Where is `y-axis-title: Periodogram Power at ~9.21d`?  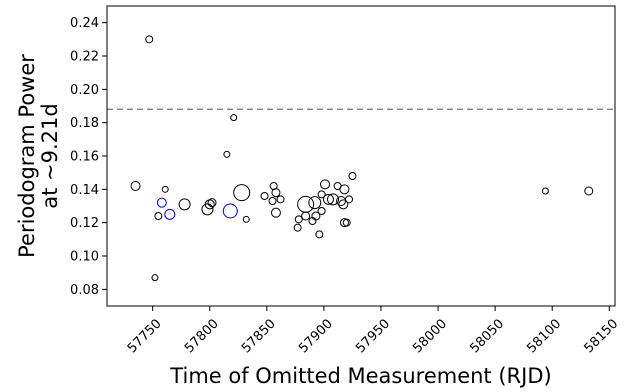
y-axis-title: Periodogram Power at ~9.21d is located at coordinates (38, 156).